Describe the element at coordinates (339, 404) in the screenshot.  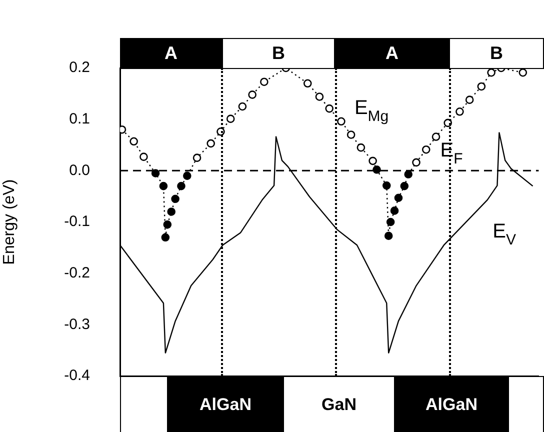
I see `layer-block: GaN` at that location.